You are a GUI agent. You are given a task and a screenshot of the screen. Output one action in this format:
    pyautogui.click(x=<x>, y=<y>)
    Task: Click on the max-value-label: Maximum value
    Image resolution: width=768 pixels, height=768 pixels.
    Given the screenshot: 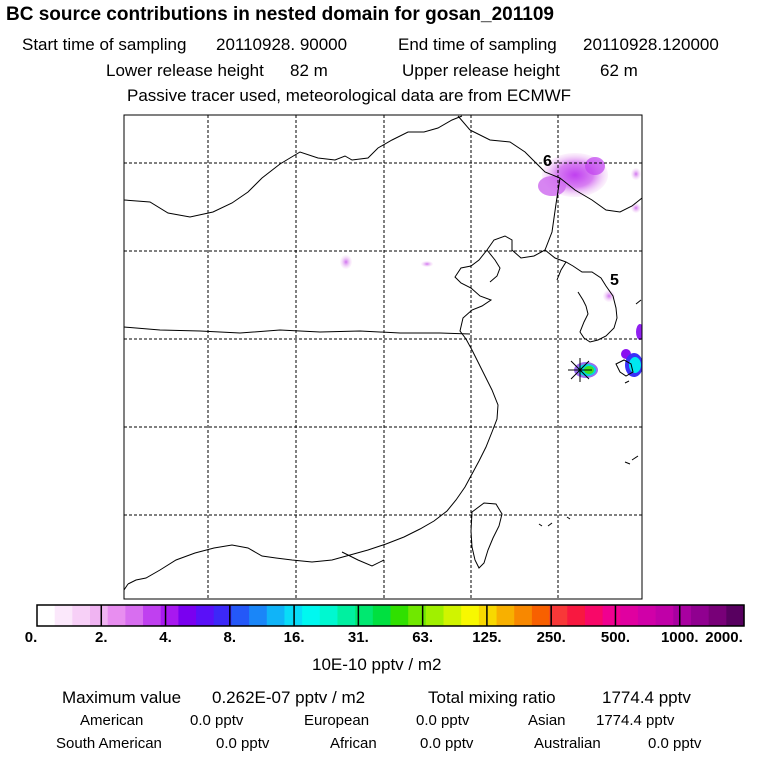 What is the action you would take?
    pyautogui.click(x=122, y=697)
    